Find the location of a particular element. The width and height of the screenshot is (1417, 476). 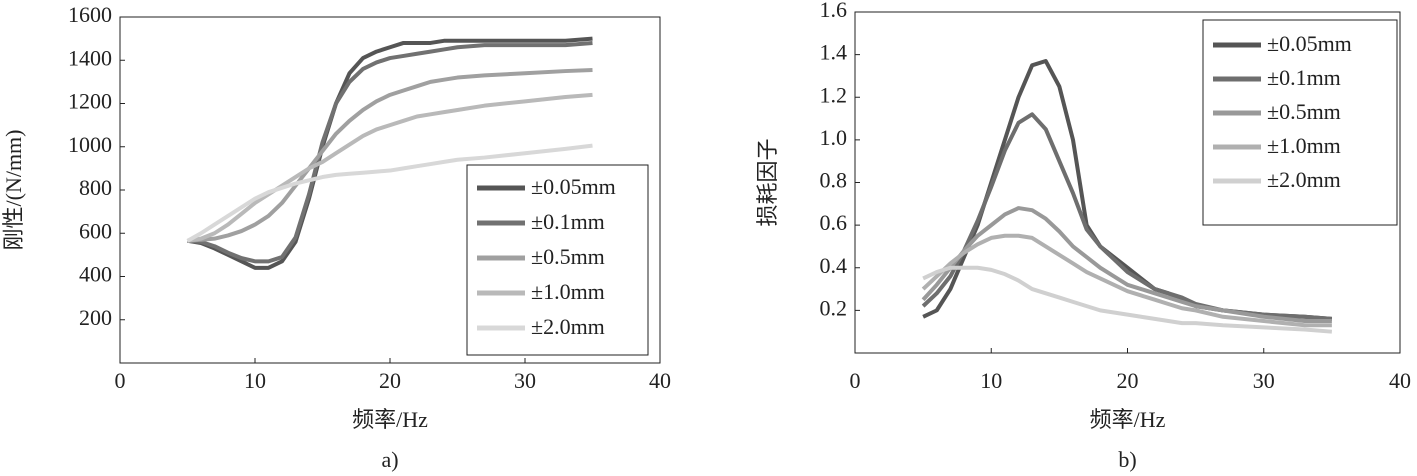

y-tick-label: 1.4 is located at coordinates (834, 52).